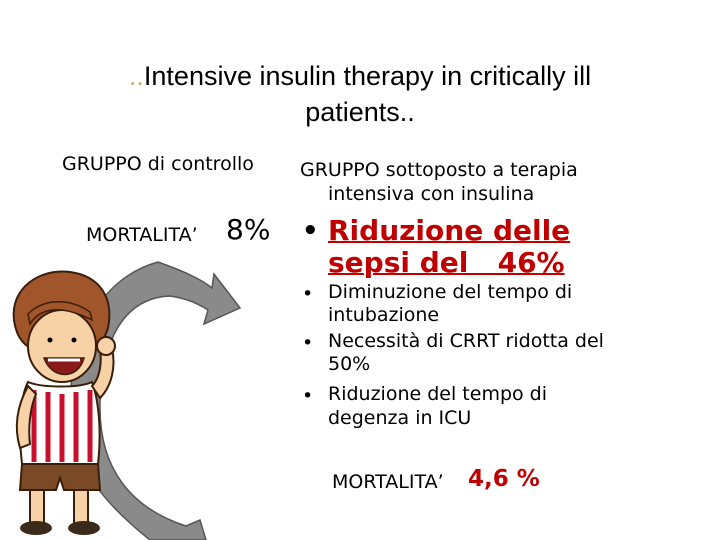  Describe the element at coordinates (384, 315) in the screenshot. I see `list-item-line-2: intubazione` at that location.